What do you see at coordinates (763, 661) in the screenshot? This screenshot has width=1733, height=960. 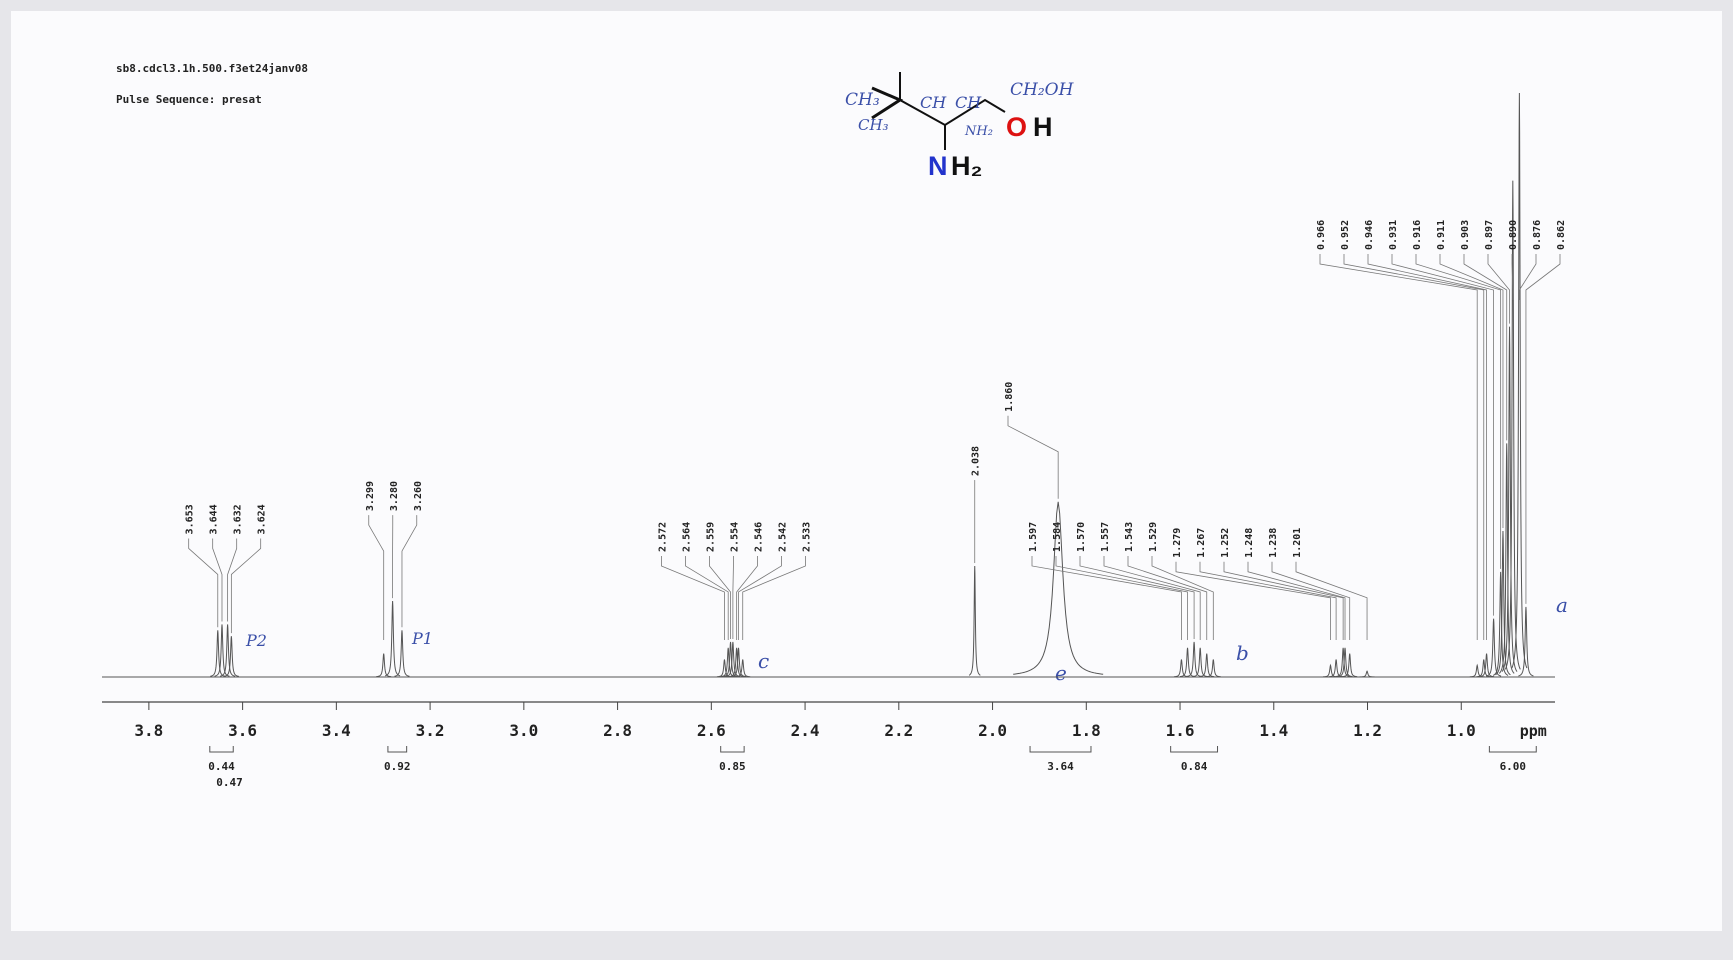 I see `peak-annotation: c` at bounding box center [763, 661].